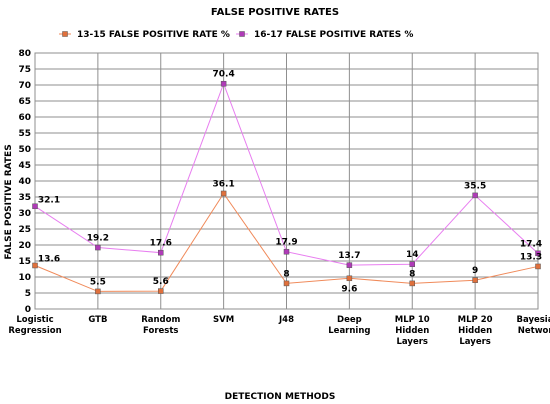 The width and height of the screenshot is (550, 404). What do you see at coordinates (24, 102) in the screenshot?
I see `y-tick-label: 65` at bounding box center [24, 102].